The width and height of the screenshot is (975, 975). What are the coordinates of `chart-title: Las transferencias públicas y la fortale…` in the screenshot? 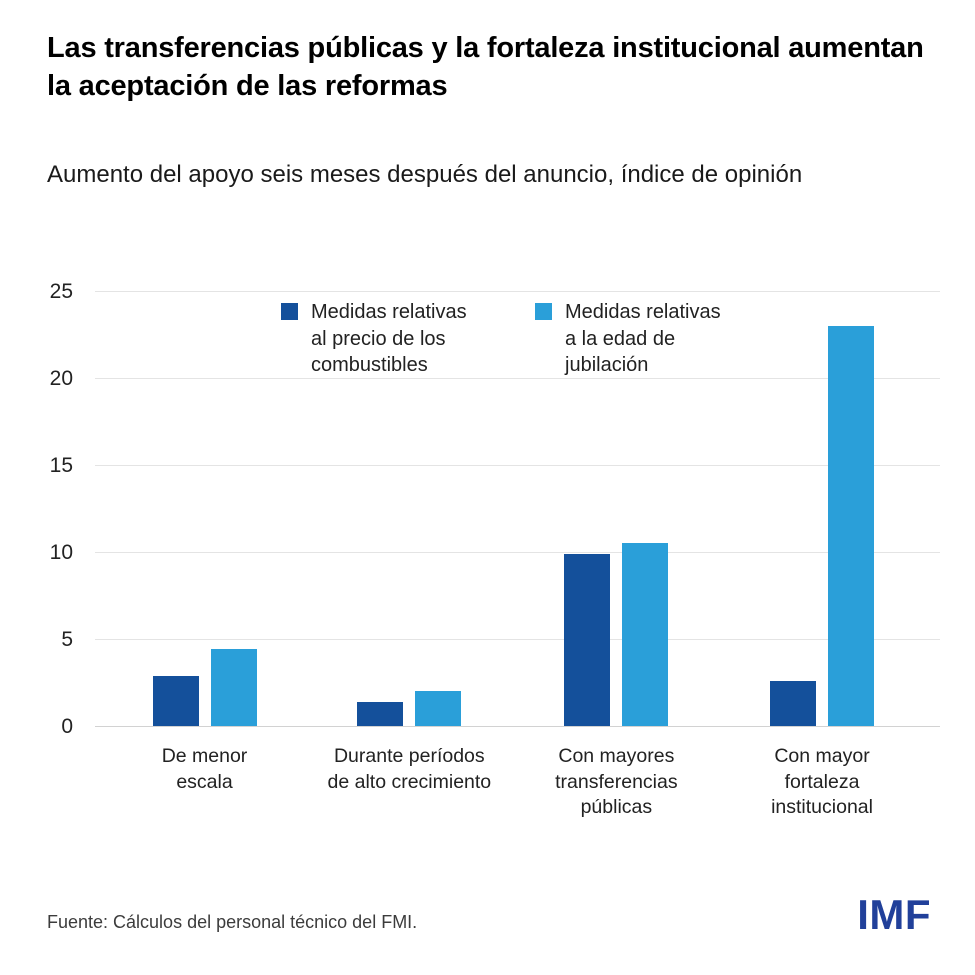 It's located at (485, 67).